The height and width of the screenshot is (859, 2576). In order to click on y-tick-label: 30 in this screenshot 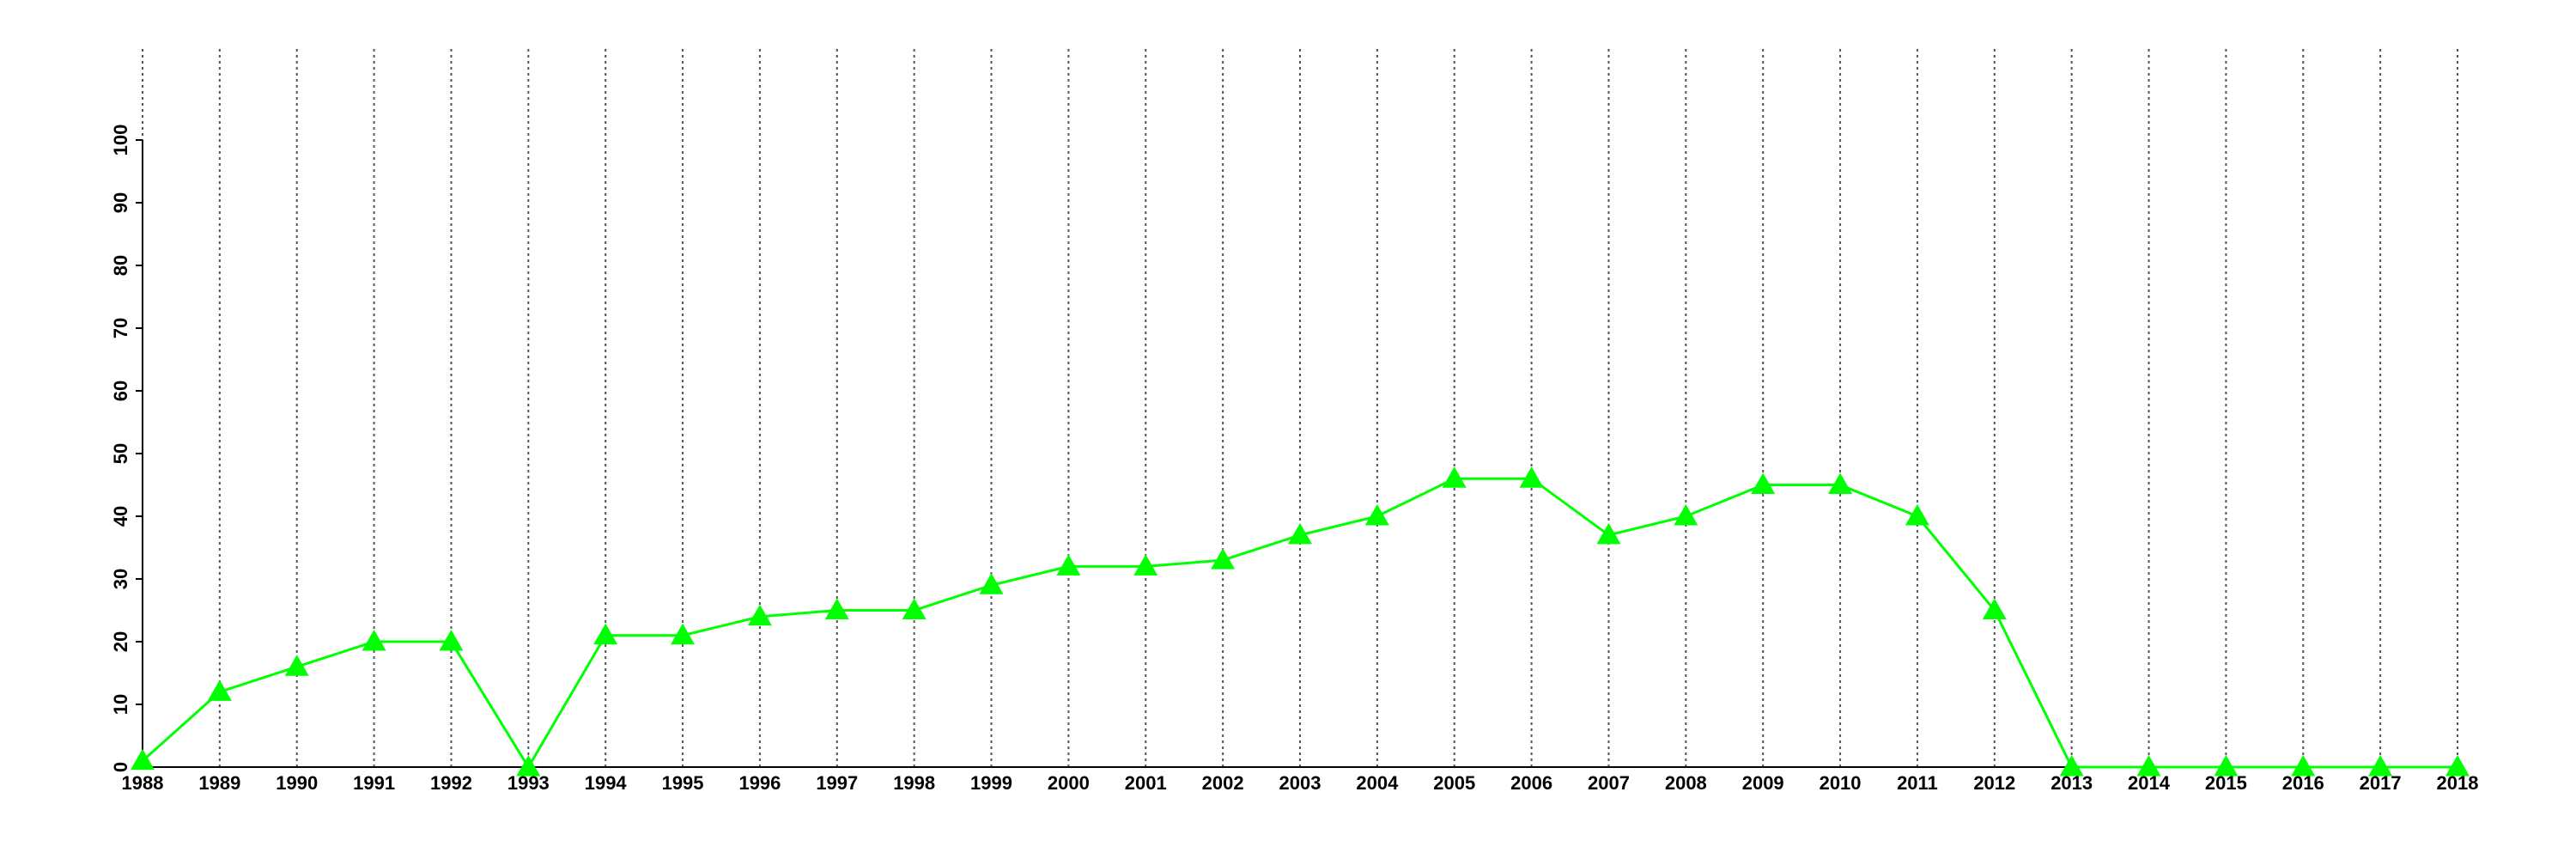, I will do `click(121, 579)`.